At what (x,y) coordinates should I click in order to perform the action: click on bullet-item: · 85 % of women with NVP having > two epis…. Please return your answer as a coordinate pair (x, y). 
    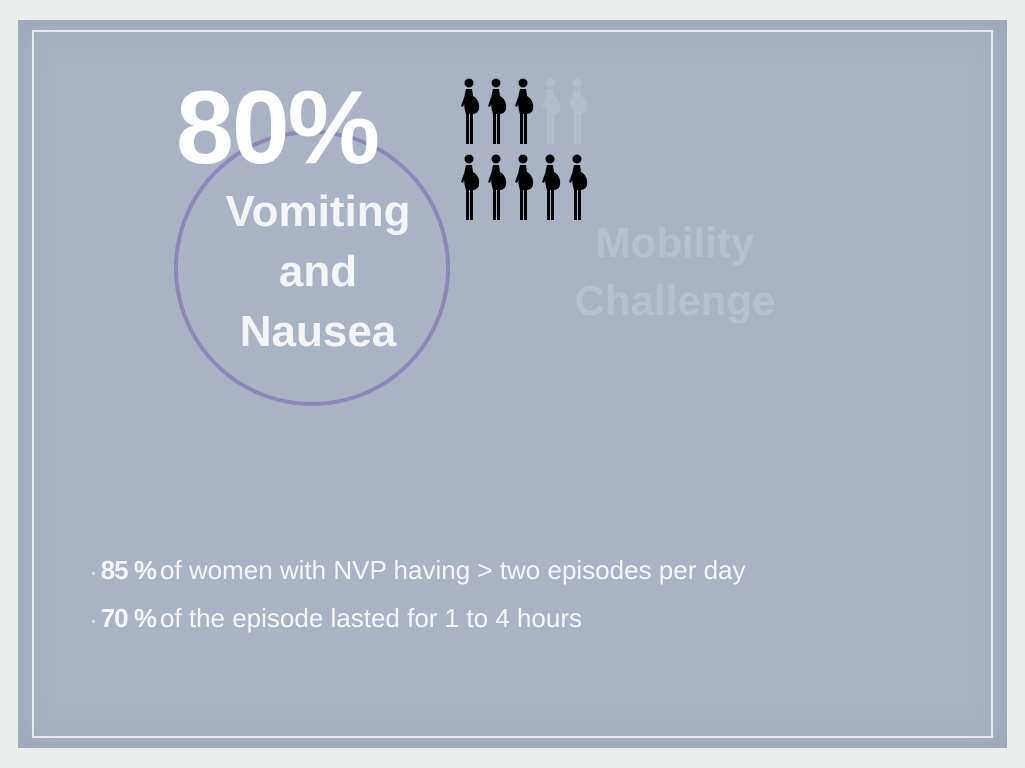
    Looking at the image, I should click on (418, 576).